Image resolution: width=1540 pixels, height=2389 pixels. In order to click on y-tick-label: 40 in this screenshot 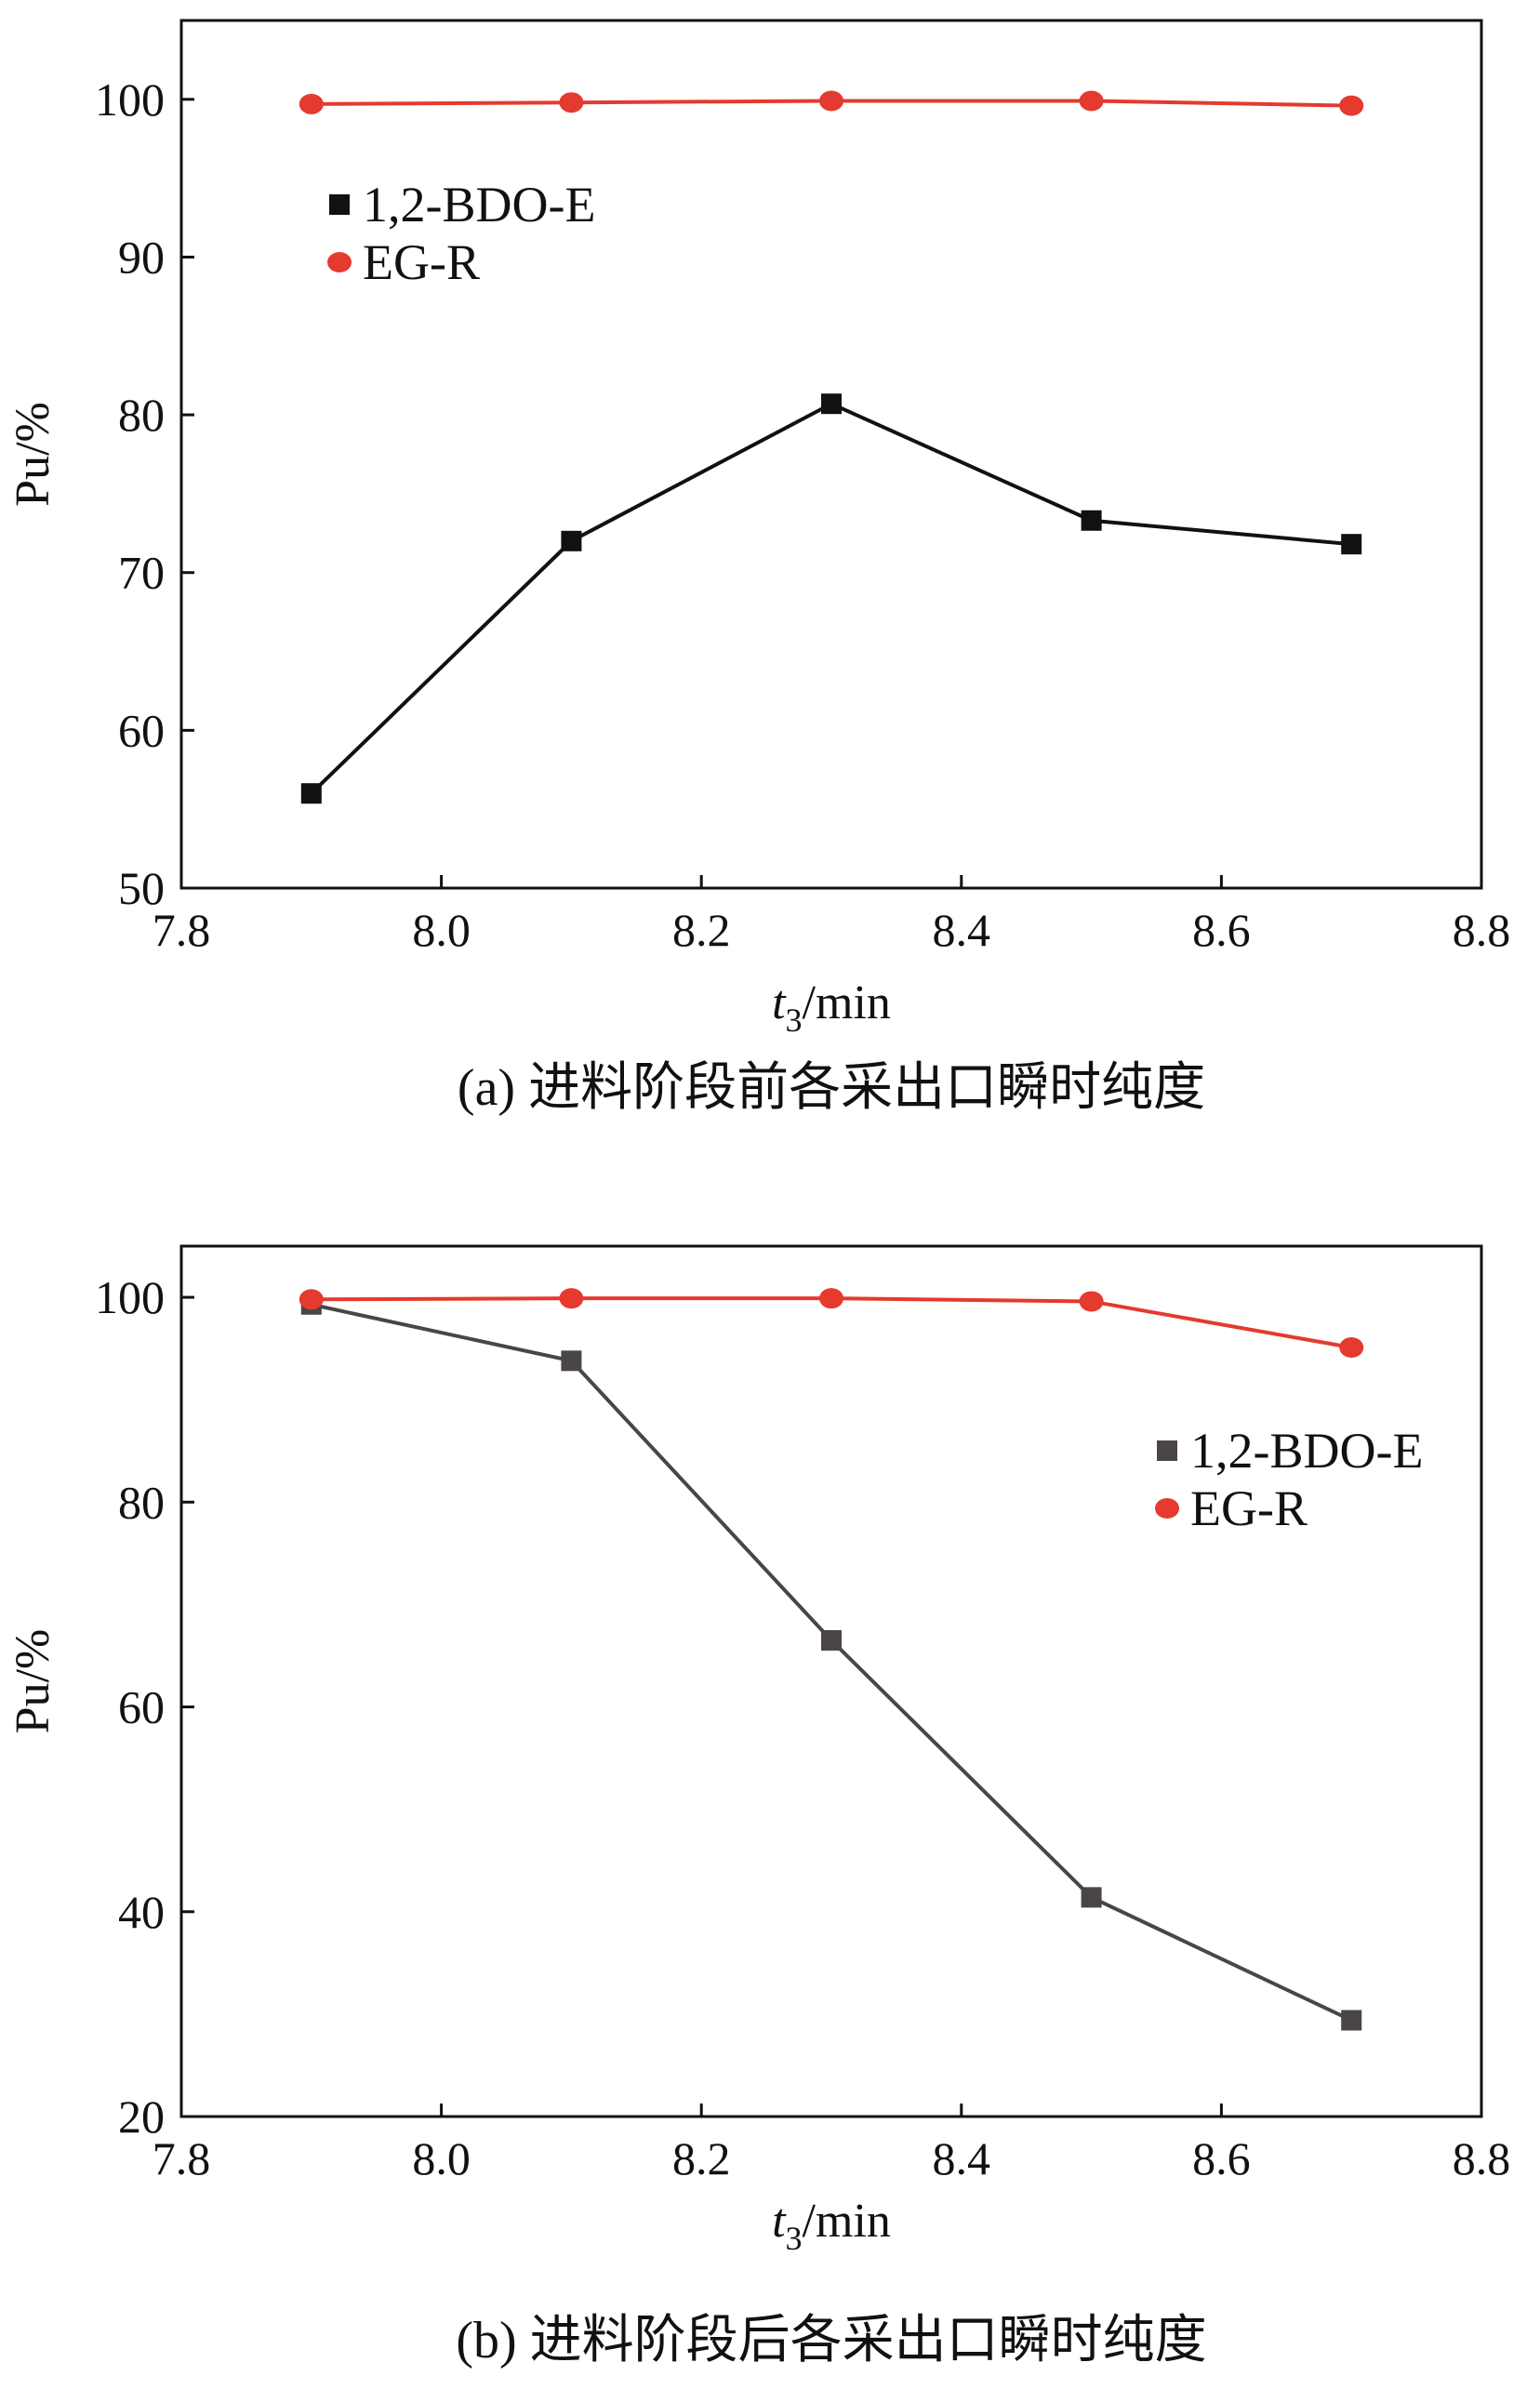, I will do `click(141, 1912)`.